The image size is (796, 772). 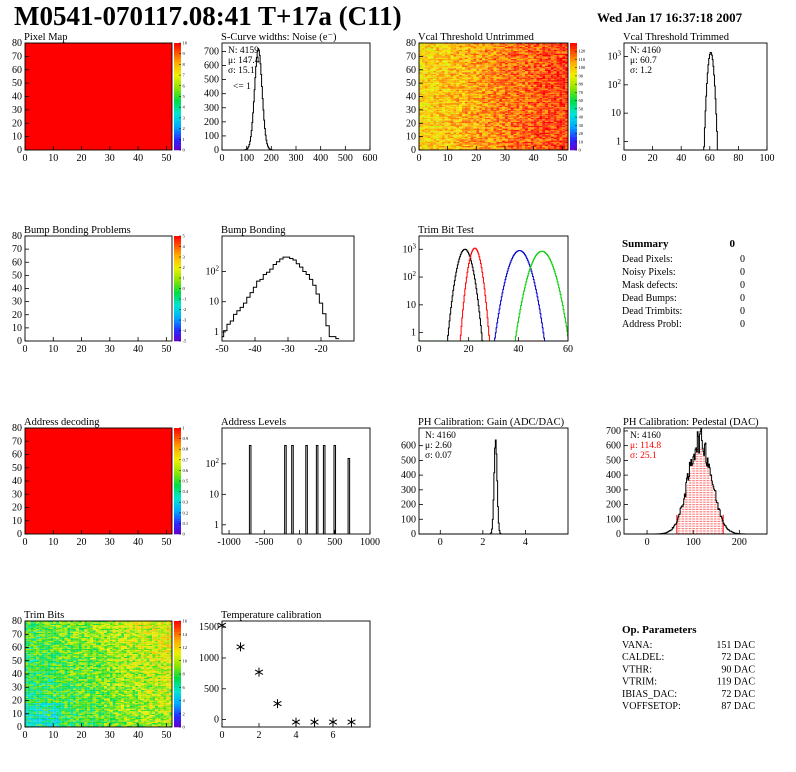 I want to click on color-scale-label: 3, so click(x=184, y=117).